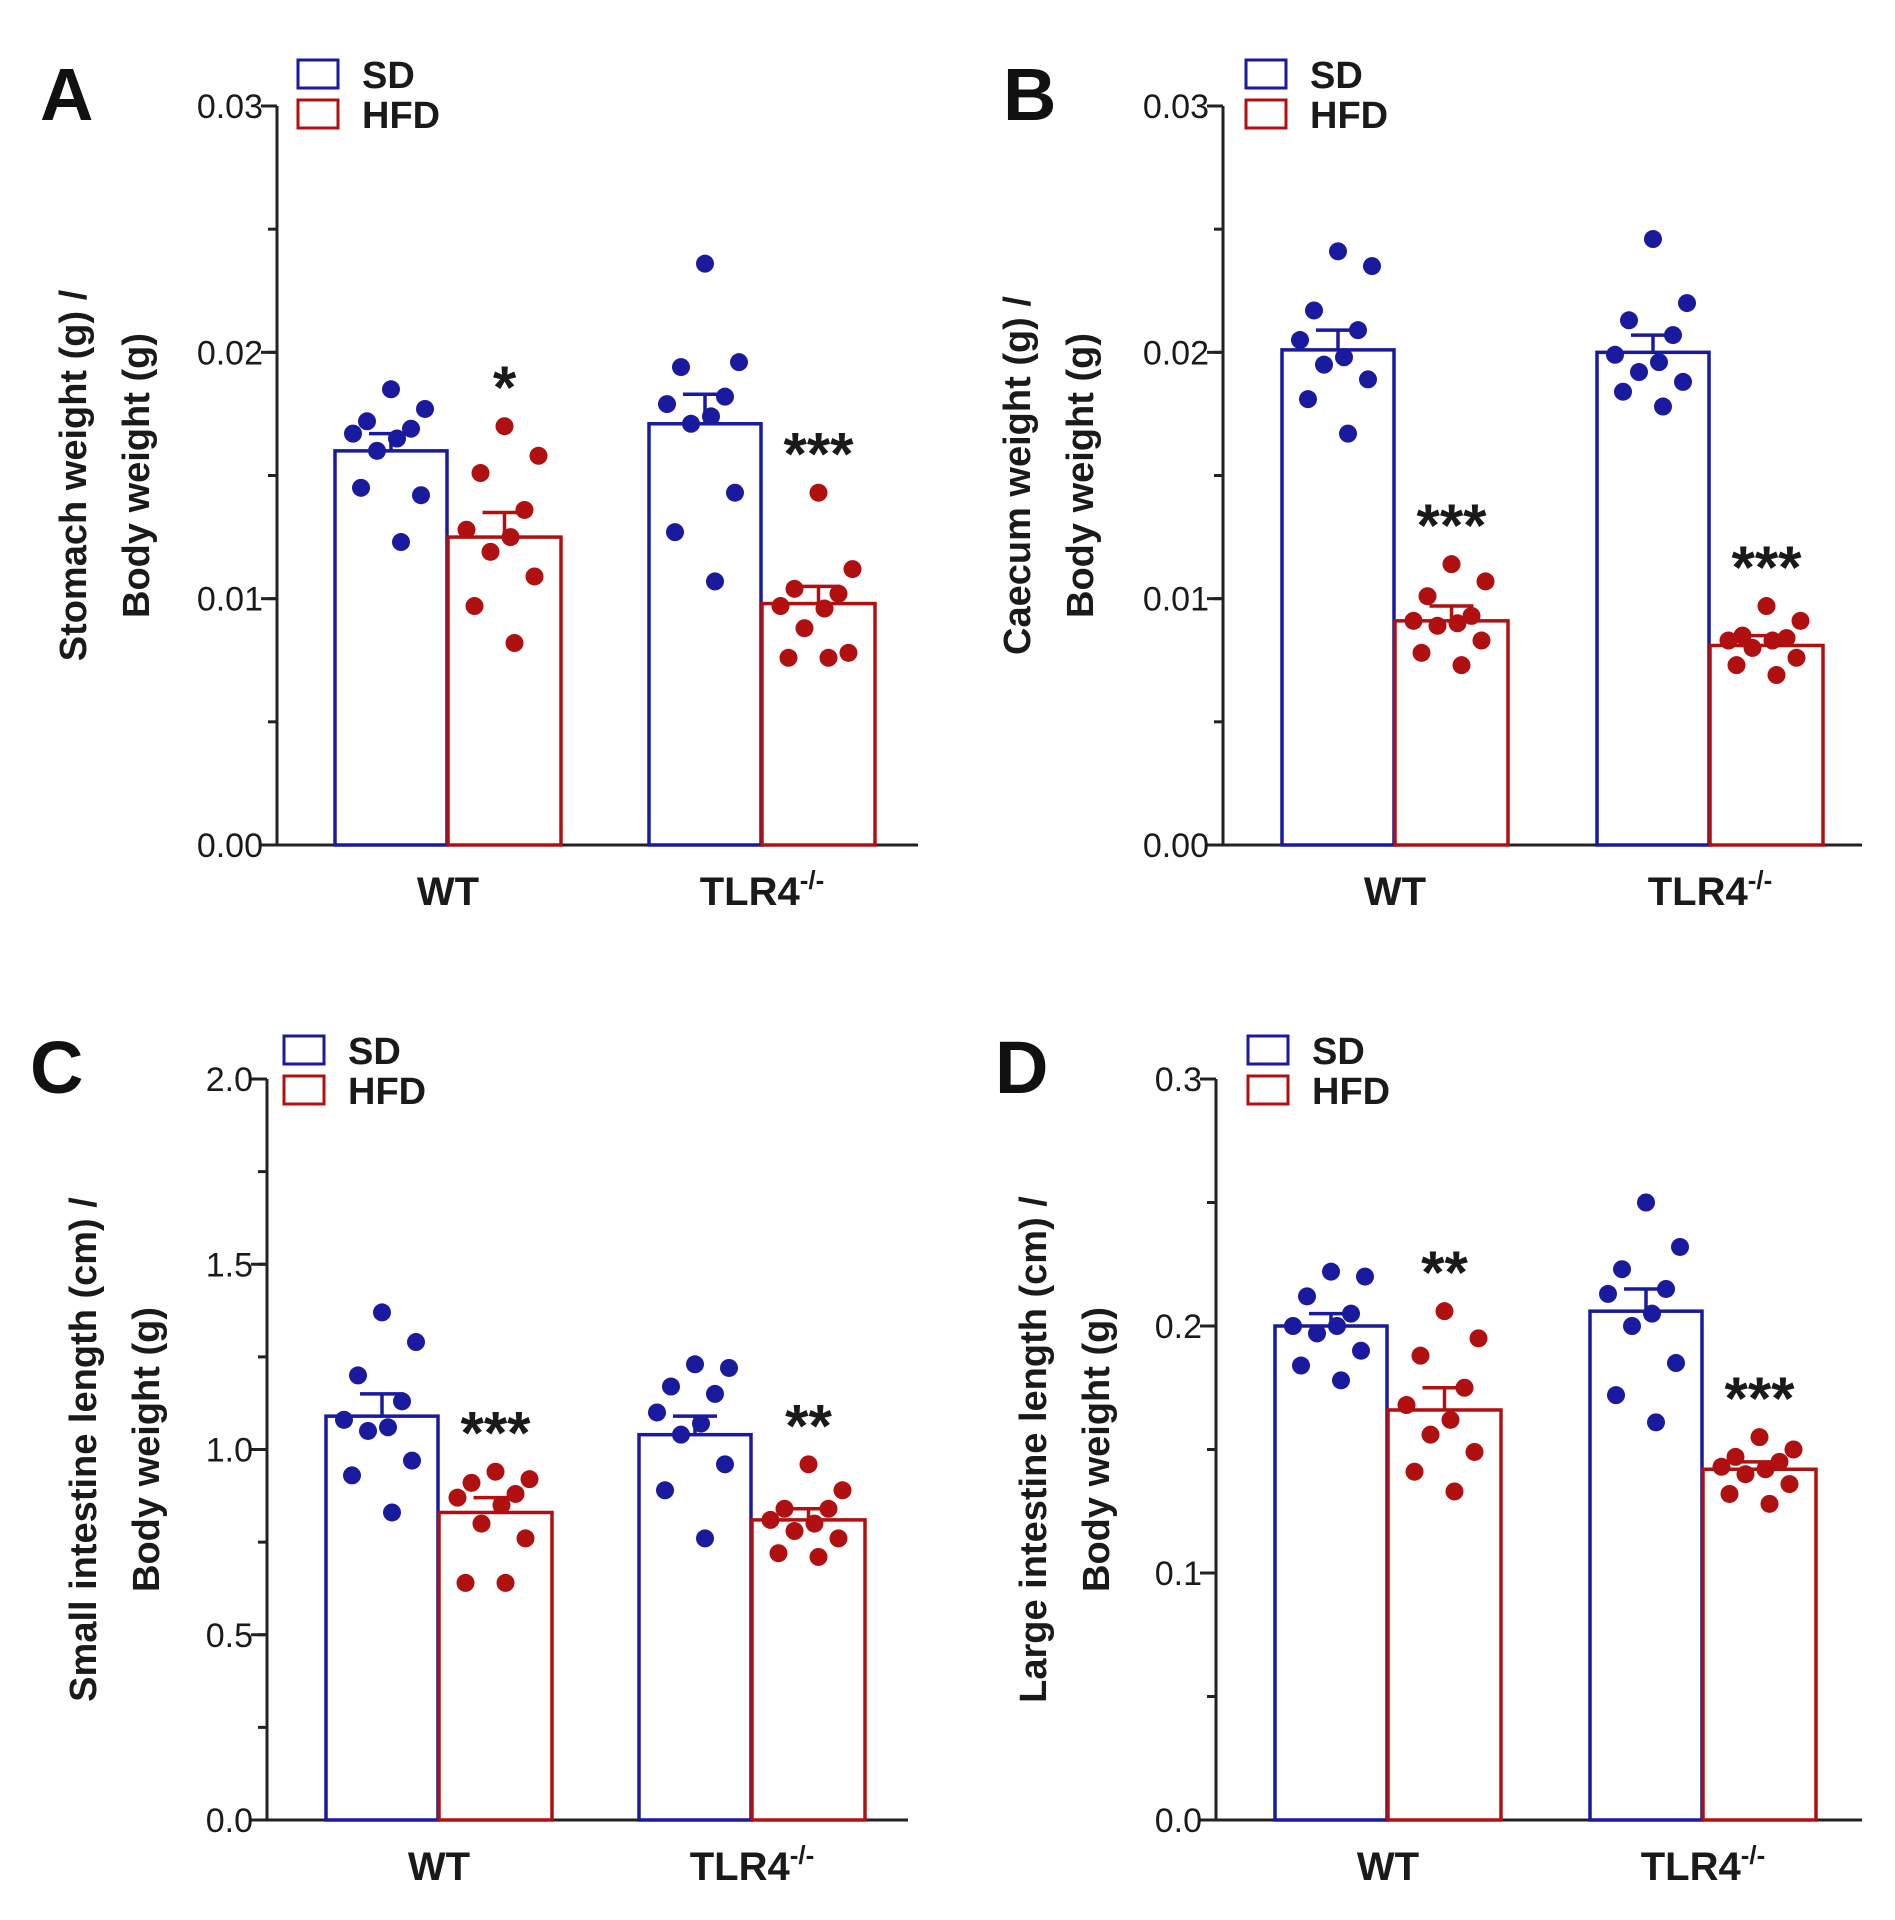 The image size is (1895, 1920). Describe the element at coordinates (229, 1265) in the screenshot. I see `y-tick-label: 1.5` at that location.